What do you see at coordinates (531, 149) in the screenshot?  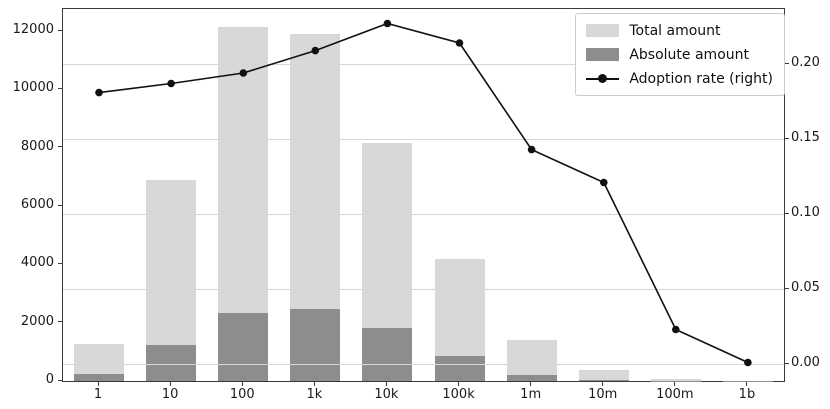 I see `adoption-rate-point-1m` at bounding box center [531, 149].